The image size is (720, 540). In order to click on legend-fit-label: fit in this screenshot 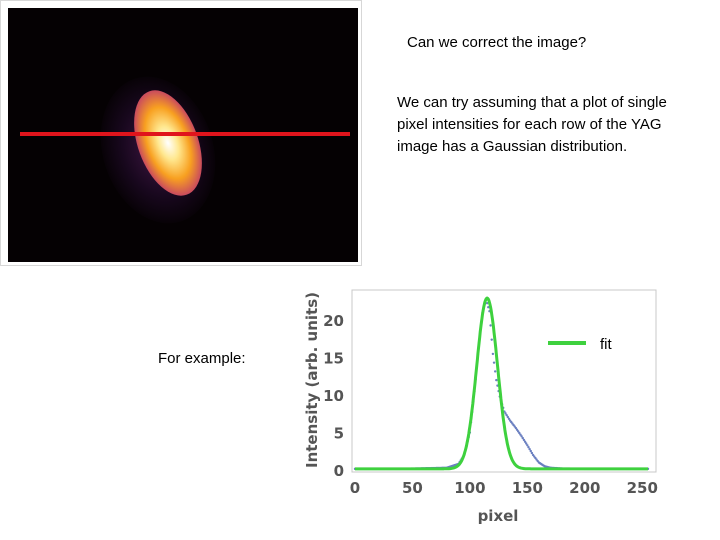, I will do `click(606, 344)`.